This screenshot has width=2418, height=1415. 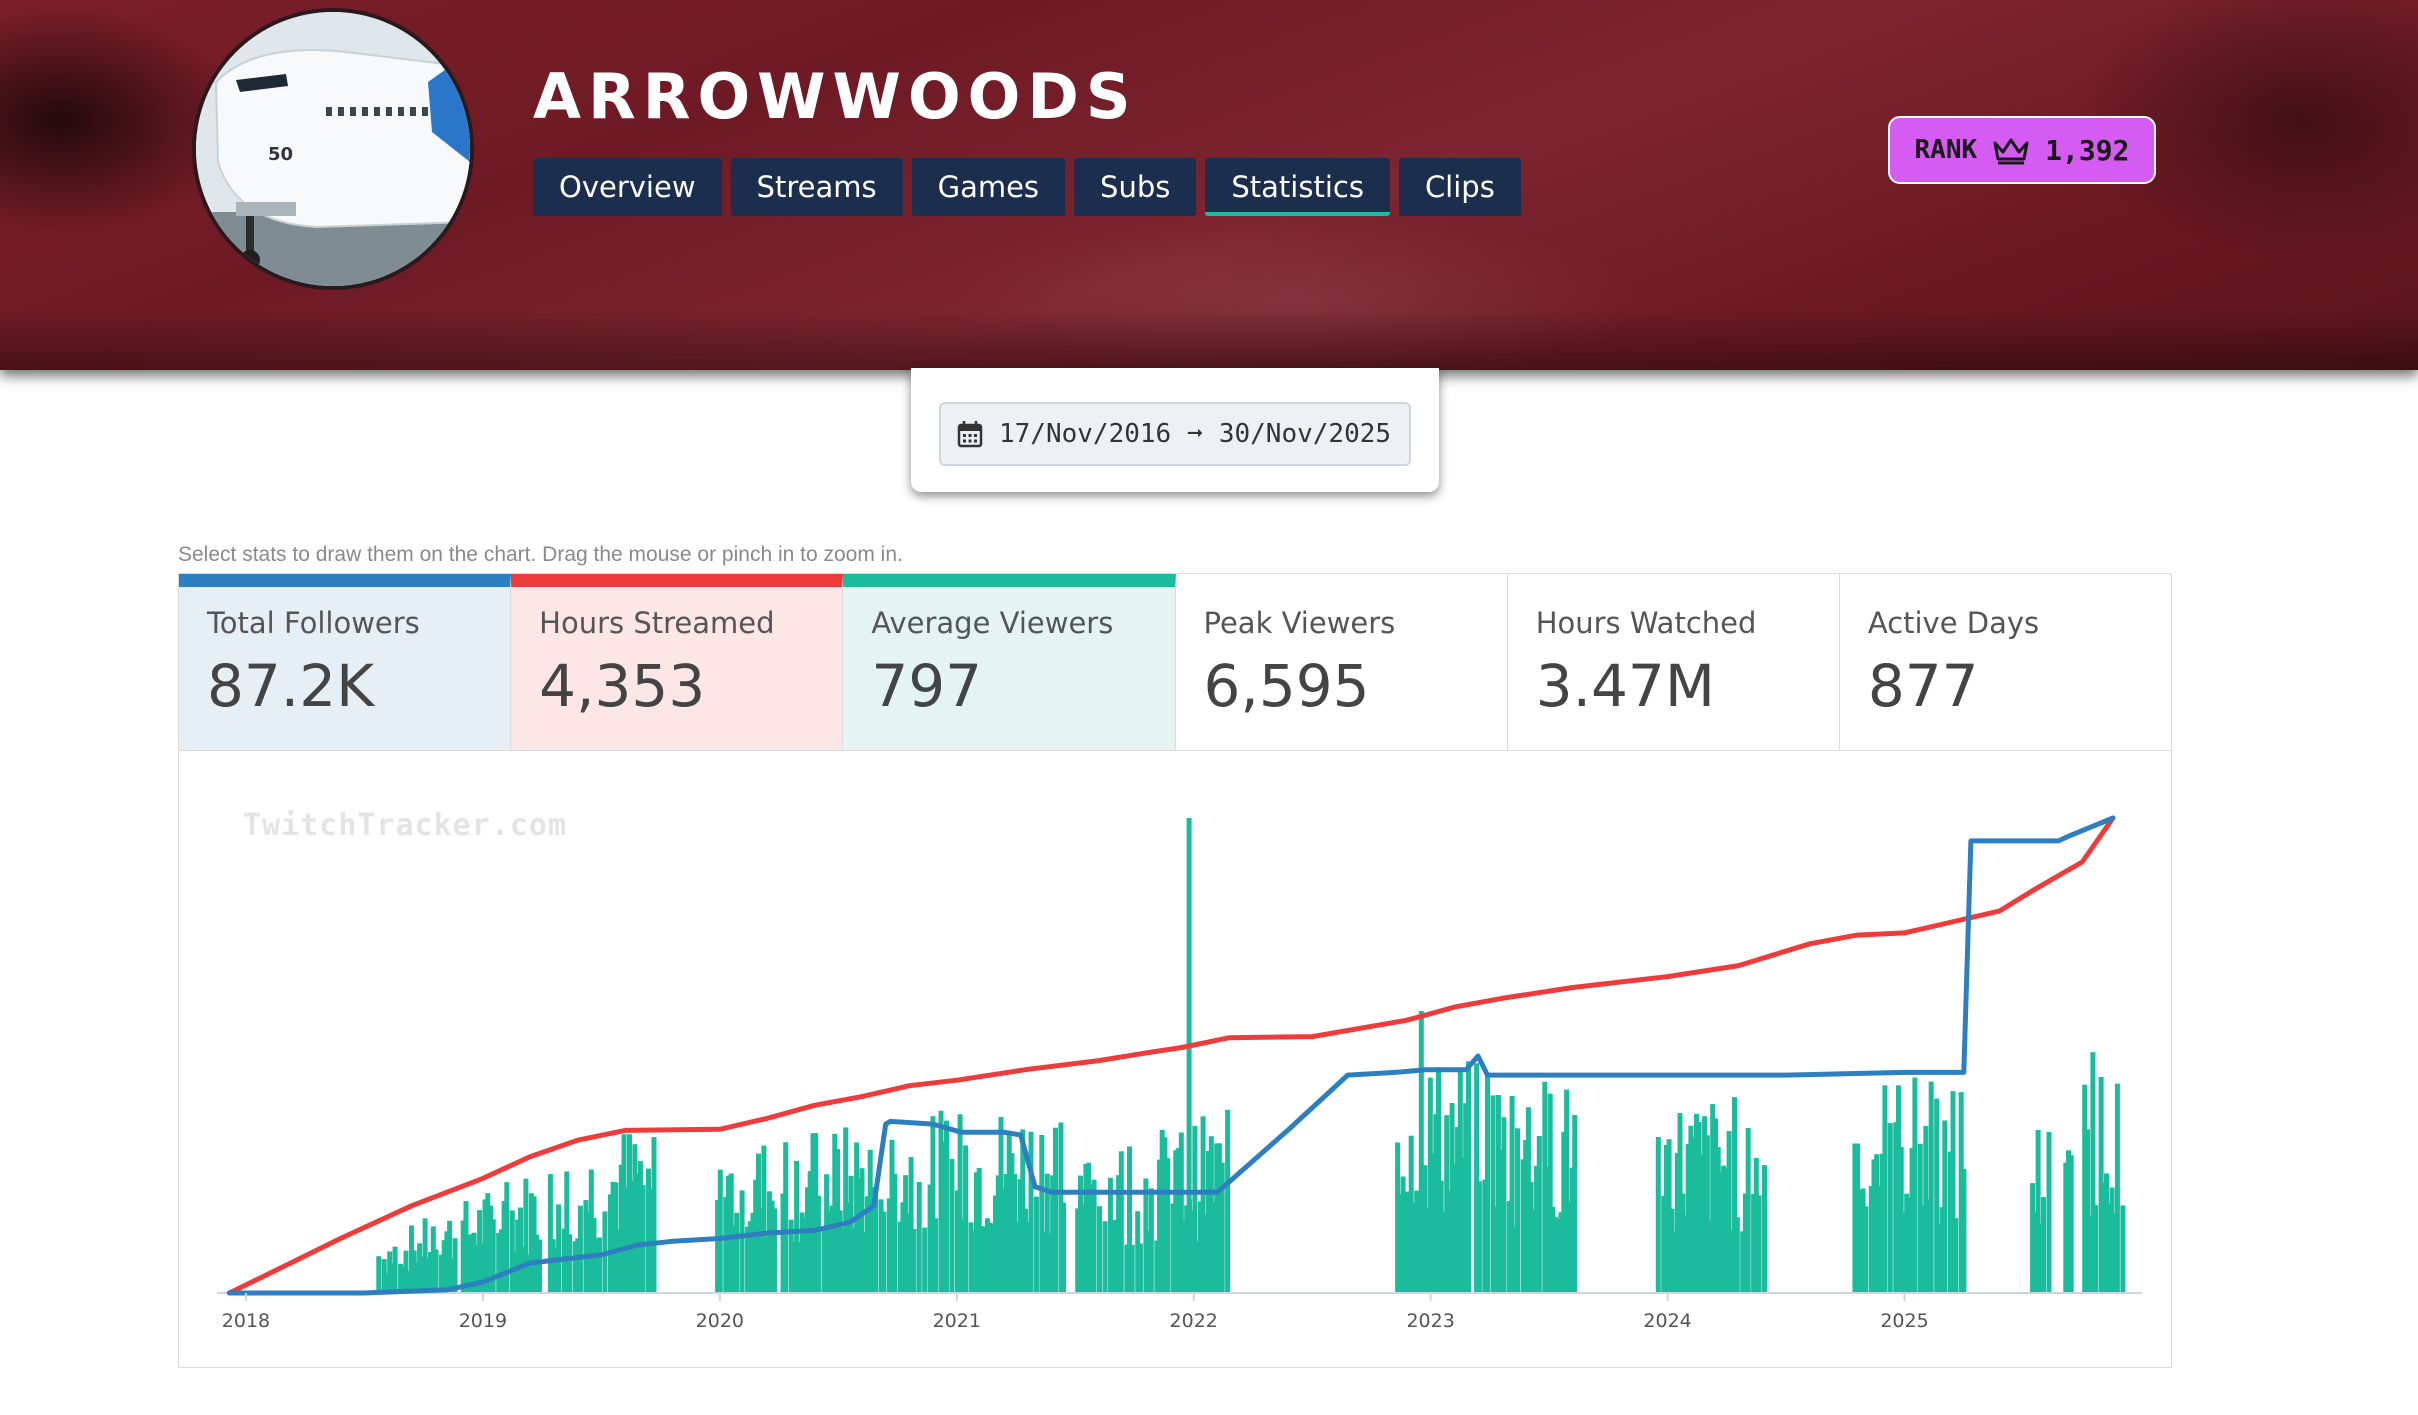 I want to click on tab-clips: Clips, so click(x=1459, y=187).